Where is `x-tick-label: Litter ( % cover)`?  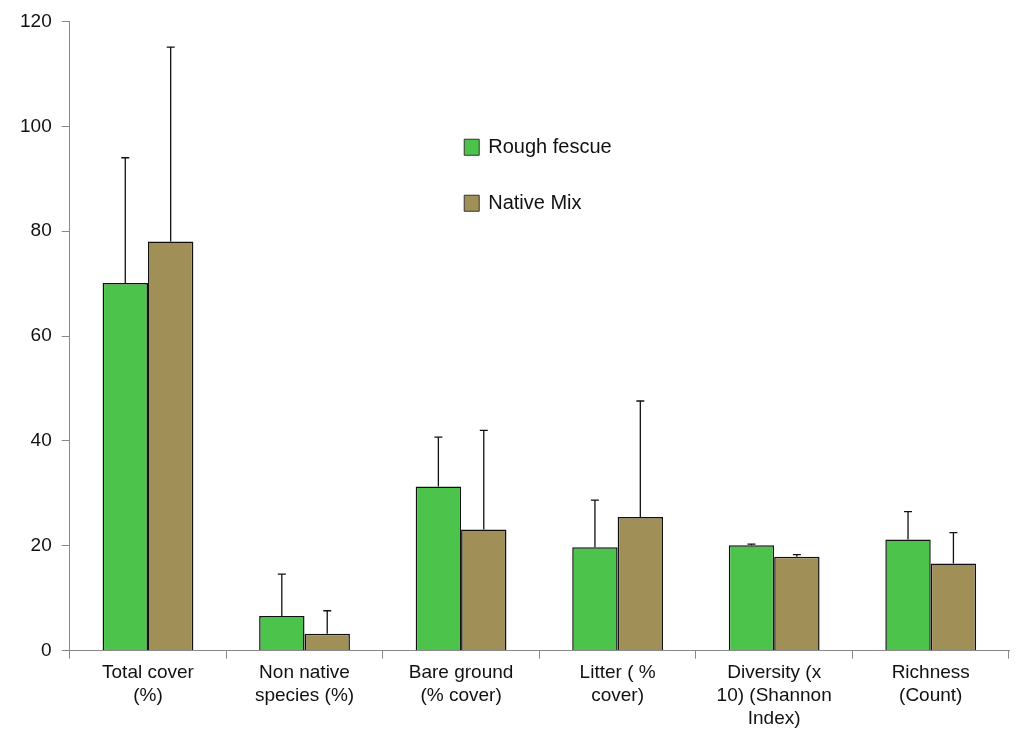 x-tick-label: Litter ( % cover) is located at coordinates (617, 683).